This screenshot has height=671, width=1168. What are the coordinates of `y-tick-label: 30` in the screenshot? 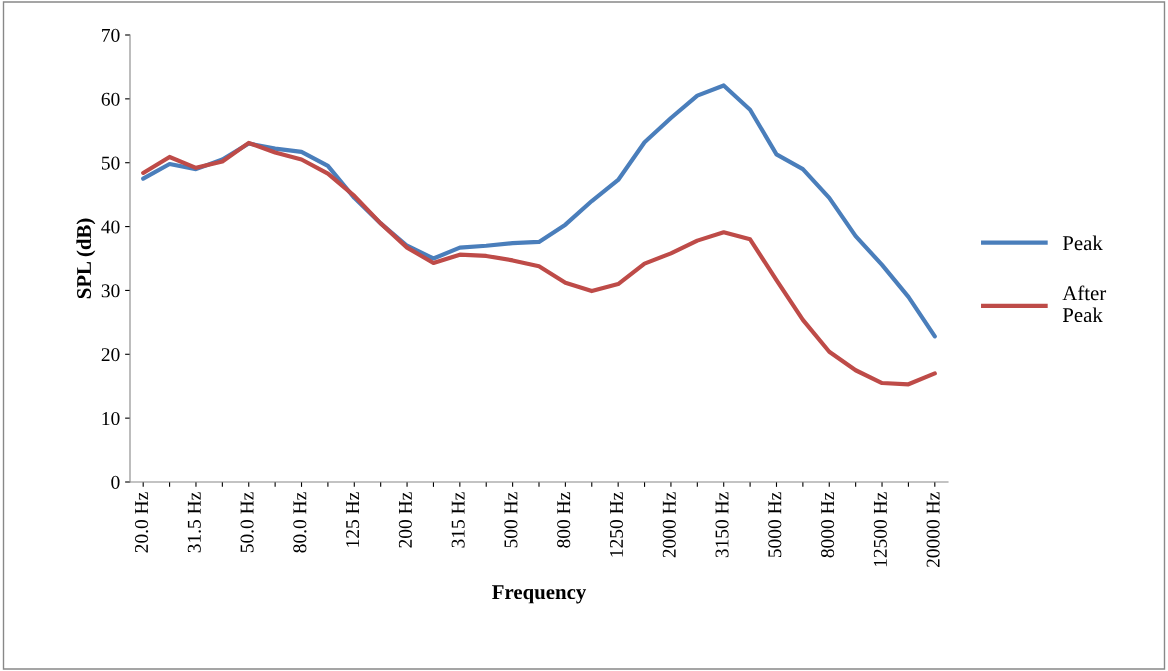 It's located at (110, 291).